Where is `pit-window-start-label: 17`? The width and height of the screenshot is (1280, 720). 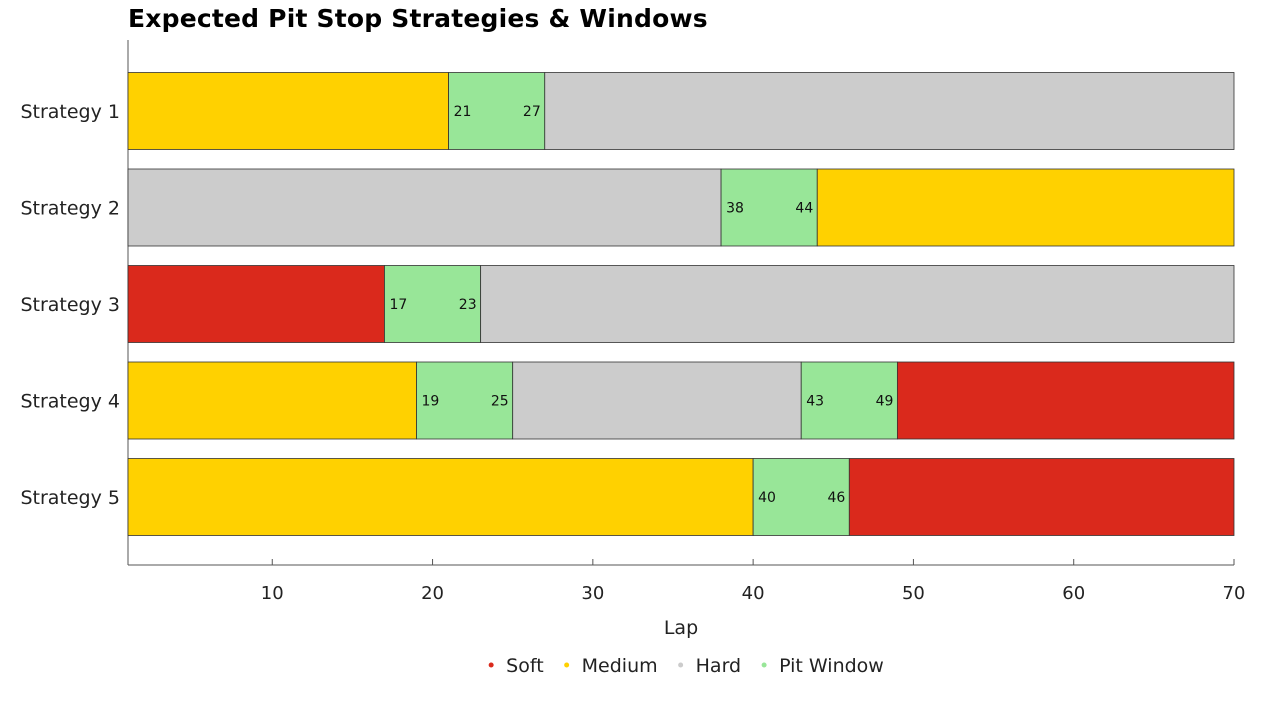 pit-window-start-label: 17 is located at coordinates (398, 305).